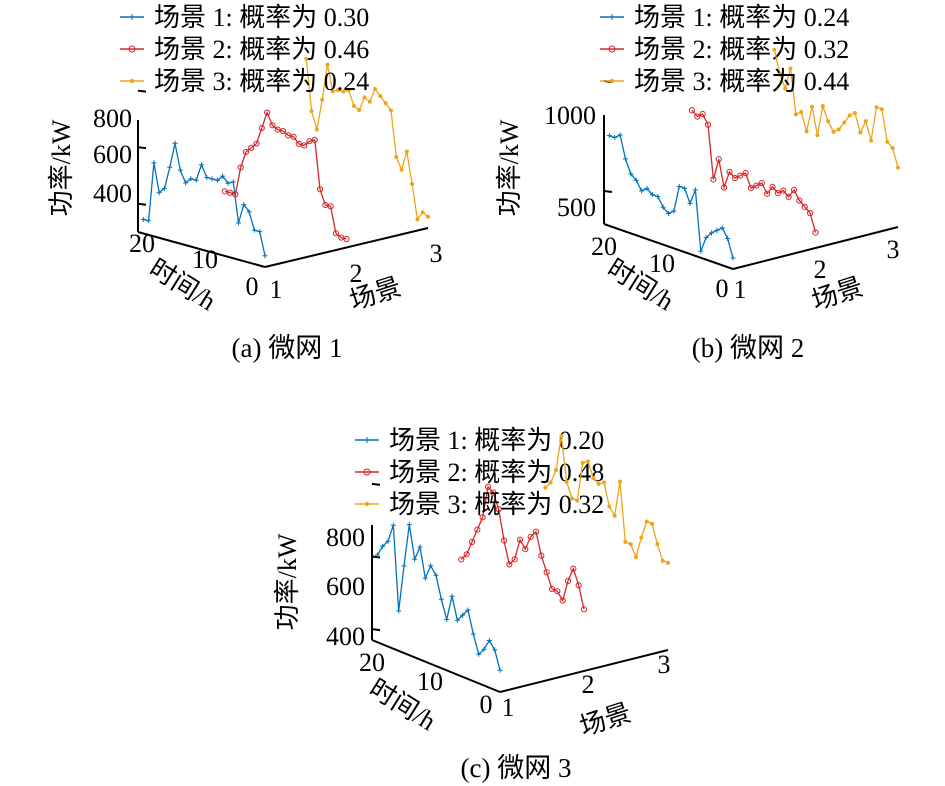 The image size is (945, 786). Describe the element at coordinates (741, 81) in the screenshot. I see `legend-label-3: 场景 3: 概率为 0.44` at that location.